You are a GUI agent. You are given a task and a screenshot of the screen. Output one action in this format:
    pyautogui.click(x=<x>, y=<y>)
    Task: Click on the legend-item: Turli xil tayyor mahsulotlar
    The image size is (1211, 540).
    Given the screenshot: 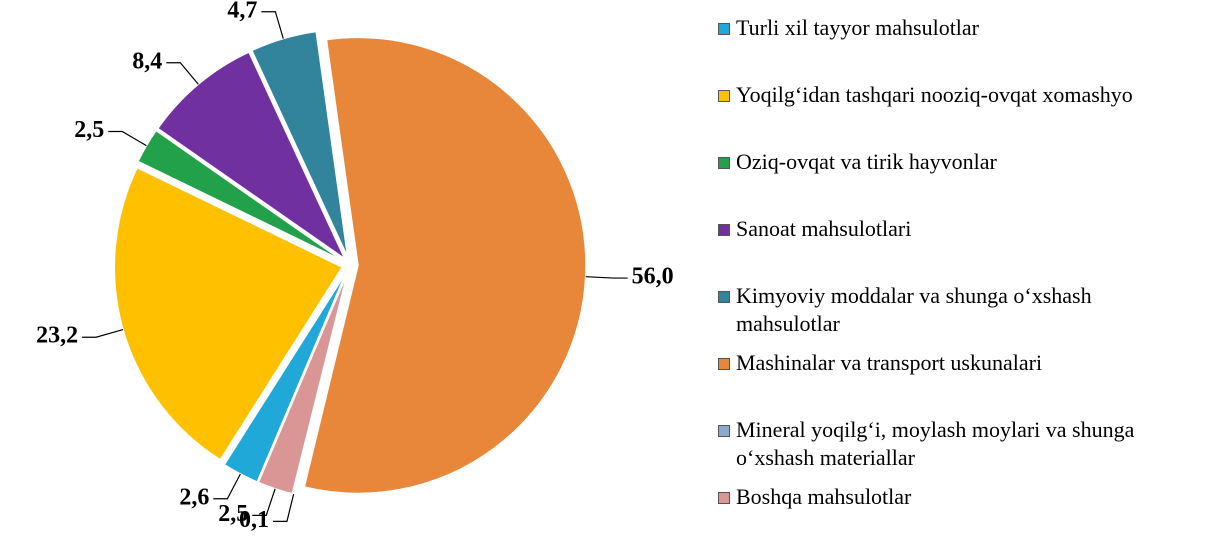 What is the action you would take?
    pyautogui.click(x=942, y=28)
    